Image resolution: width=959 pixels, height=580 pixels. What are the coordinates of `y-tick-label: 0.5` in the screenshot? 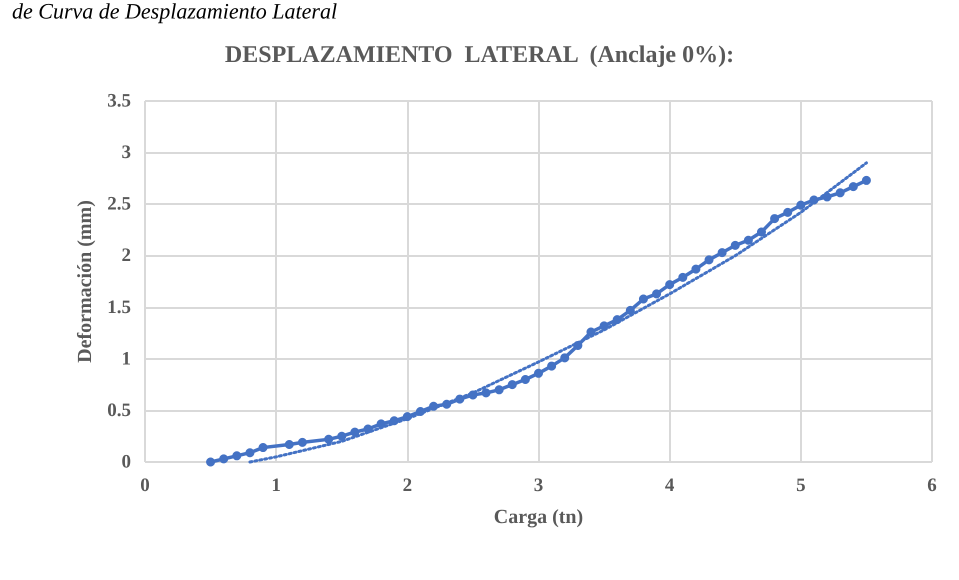 It's located at (119, 410).